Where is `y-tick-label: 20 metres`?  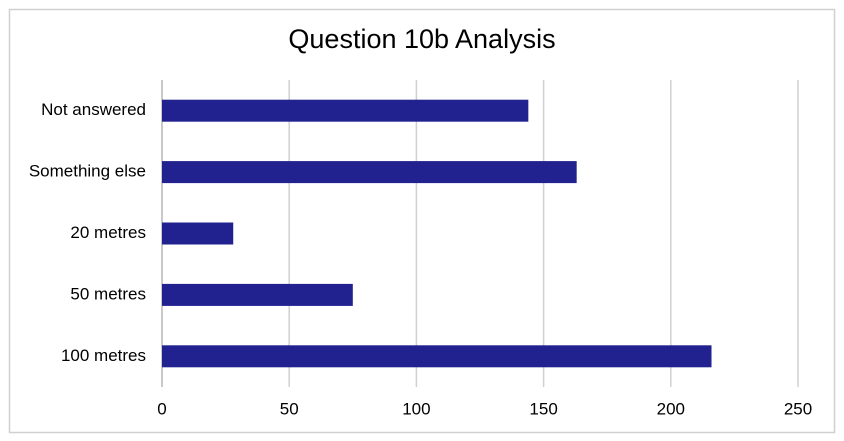 y-tick-label: 20 metres is located at coordinates (108, 232).